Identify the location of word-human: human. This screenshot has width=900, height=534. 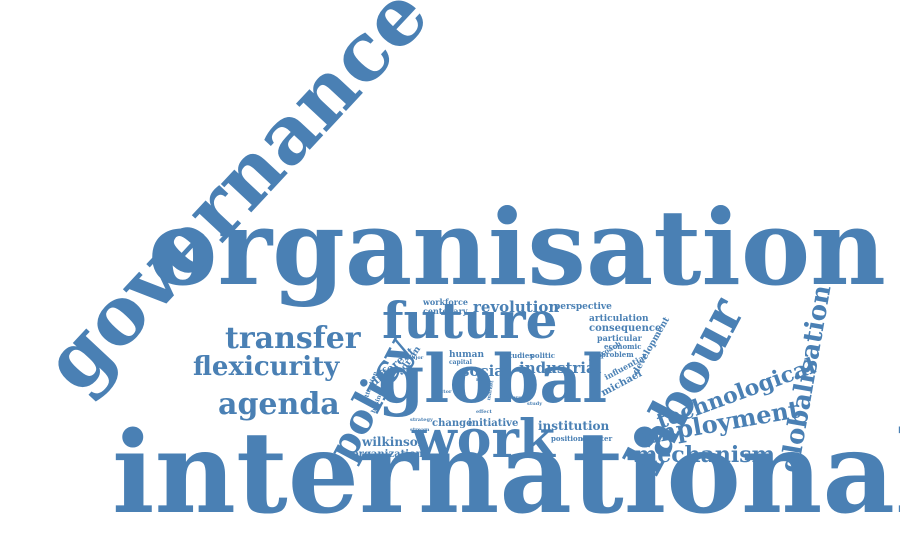
(466, 355).